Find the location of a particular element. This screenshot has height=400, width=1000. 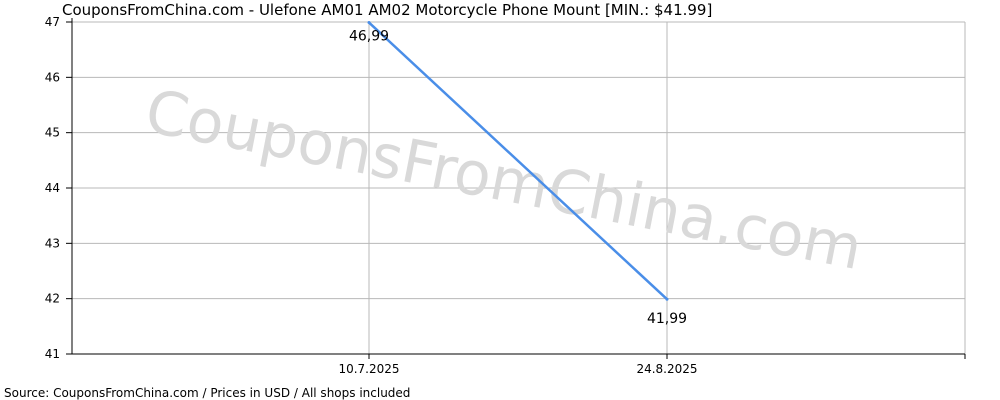

x-axis-ticks: 10.7.2025 24.8.2025 is located at coordinates (652, 365).